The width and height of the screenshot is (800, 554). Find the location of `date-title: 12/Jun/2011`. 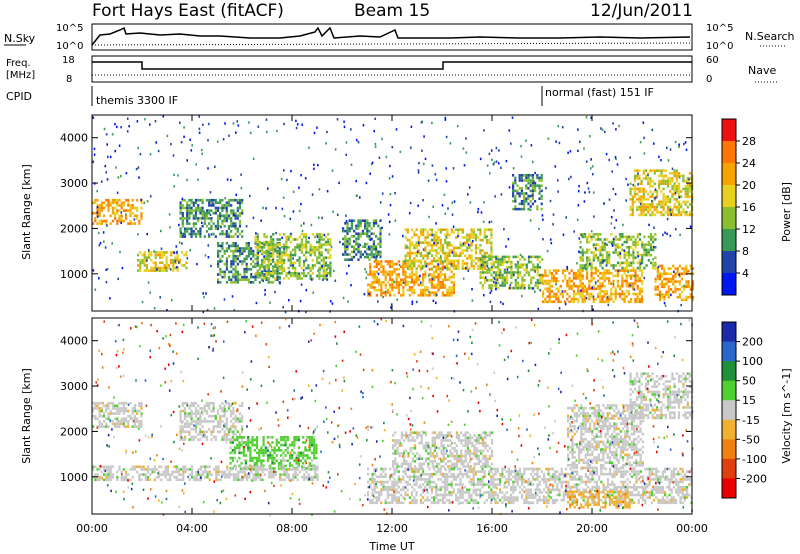

date-title: 12/Jun/2011 is located at coordinates (641, 11).